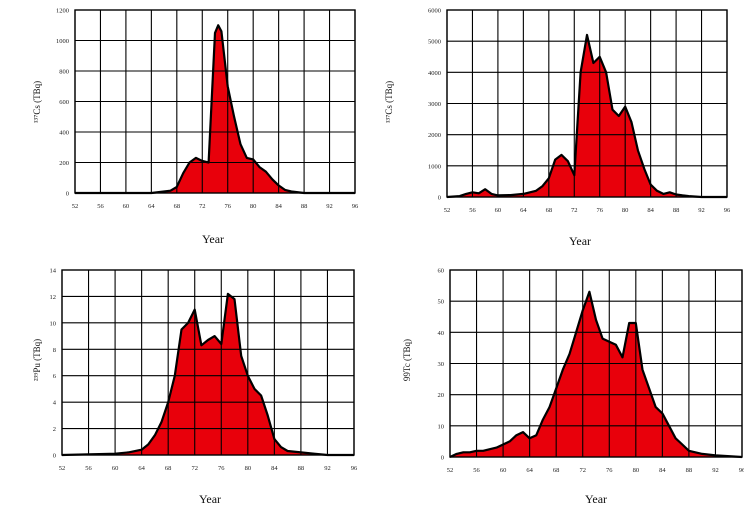 The width and height of the screenshot is (744, 507). I want to click on y-tick-label: 14, so click(53, 271).